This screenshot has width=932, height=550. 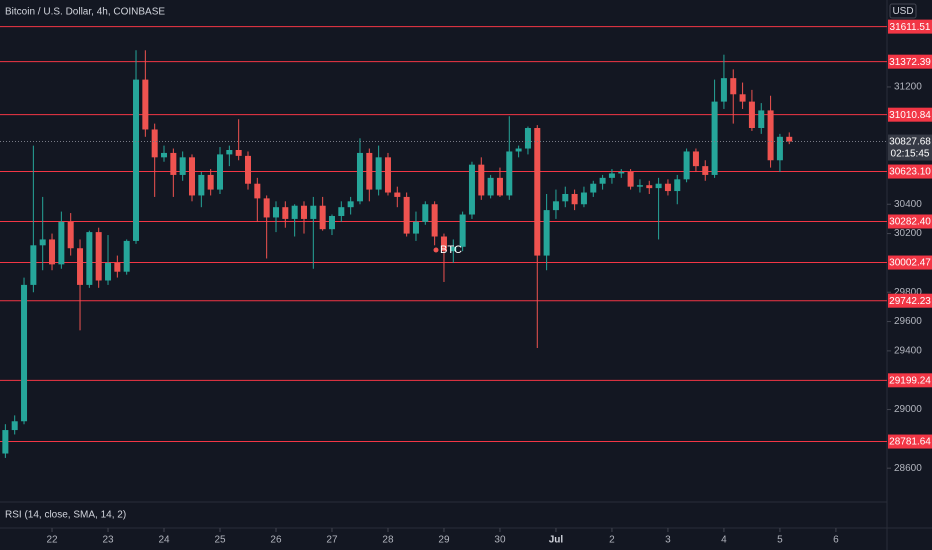 I want to click on y-tick-label: 31200, so click(x=908, y=87).